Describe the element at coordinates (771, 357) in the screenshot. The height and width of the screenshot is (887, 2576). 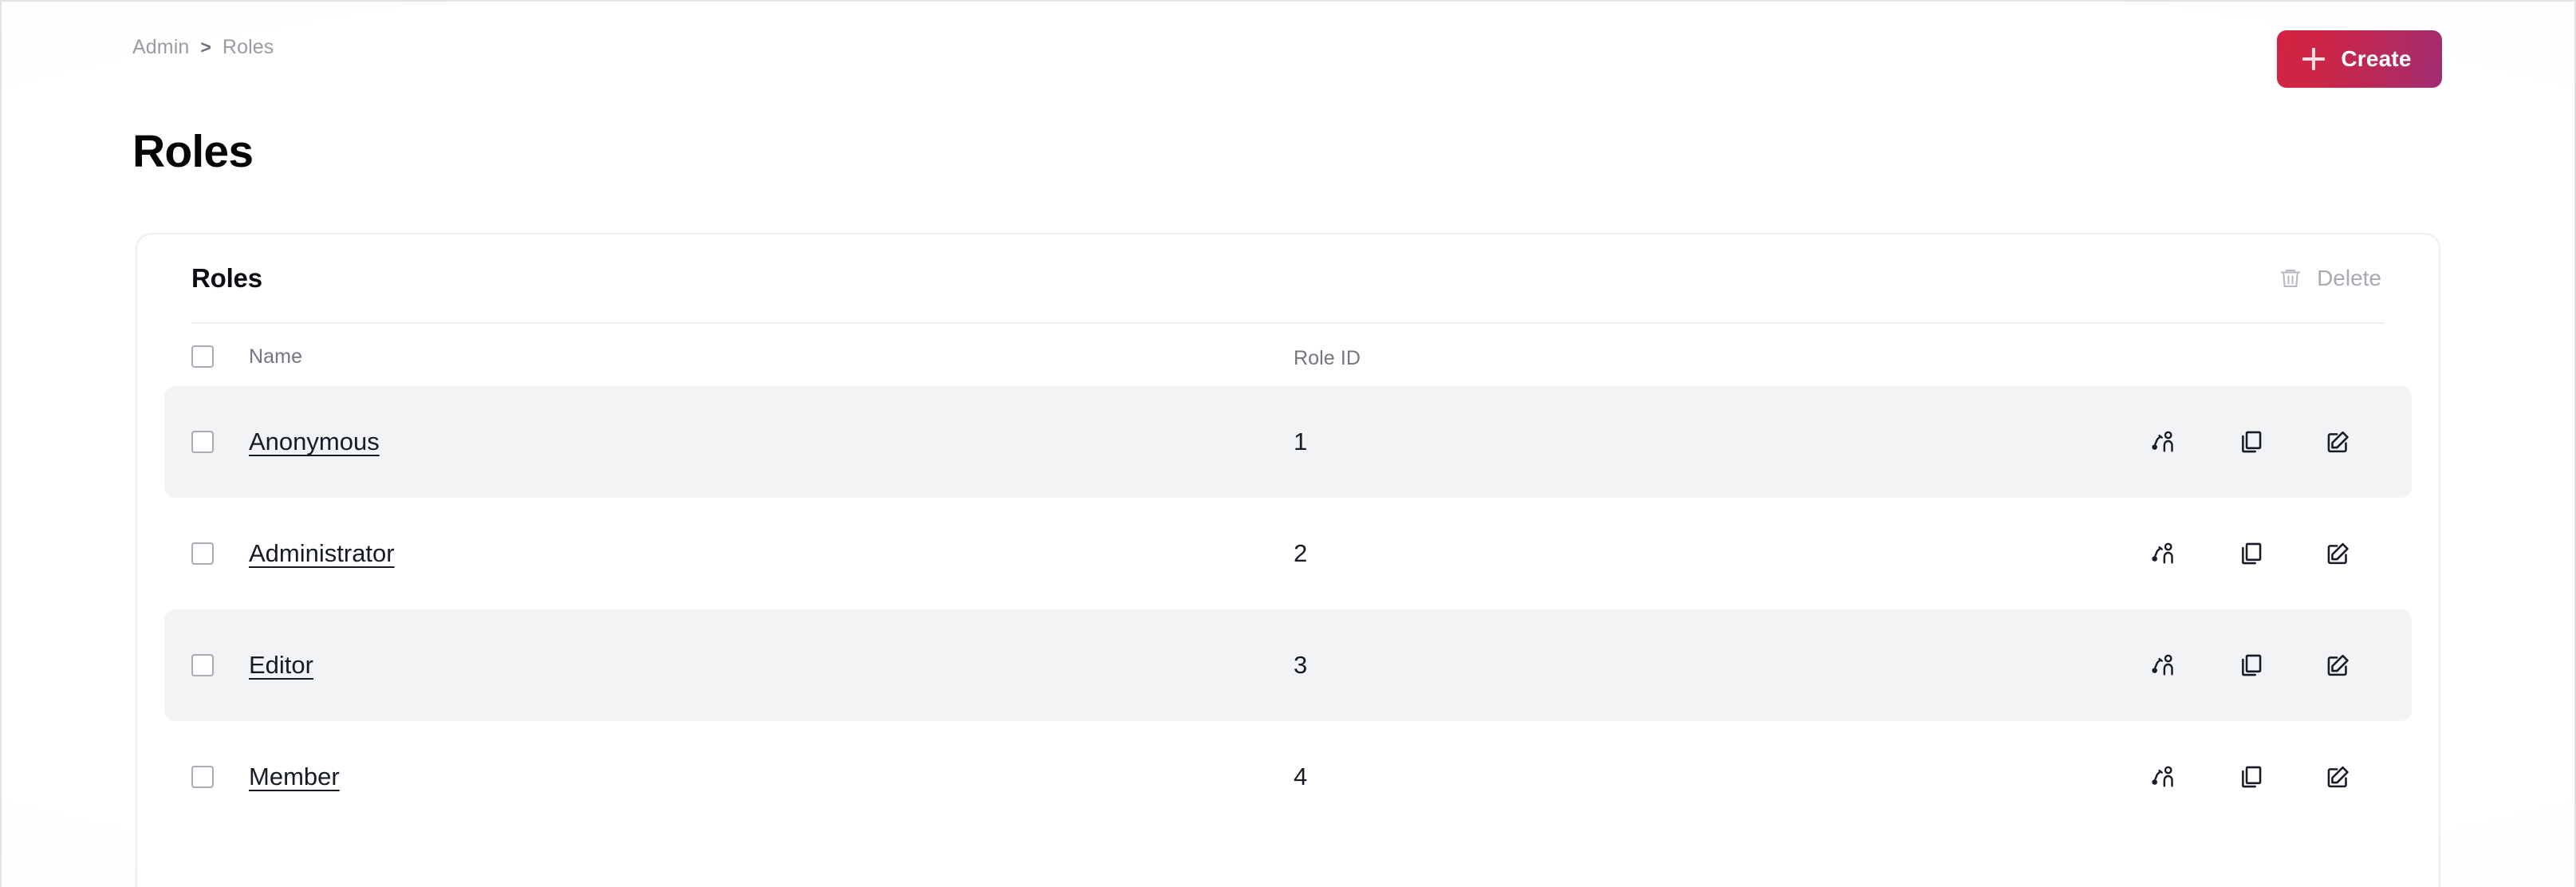
I see `column-header-name-cell: Name` at that location.